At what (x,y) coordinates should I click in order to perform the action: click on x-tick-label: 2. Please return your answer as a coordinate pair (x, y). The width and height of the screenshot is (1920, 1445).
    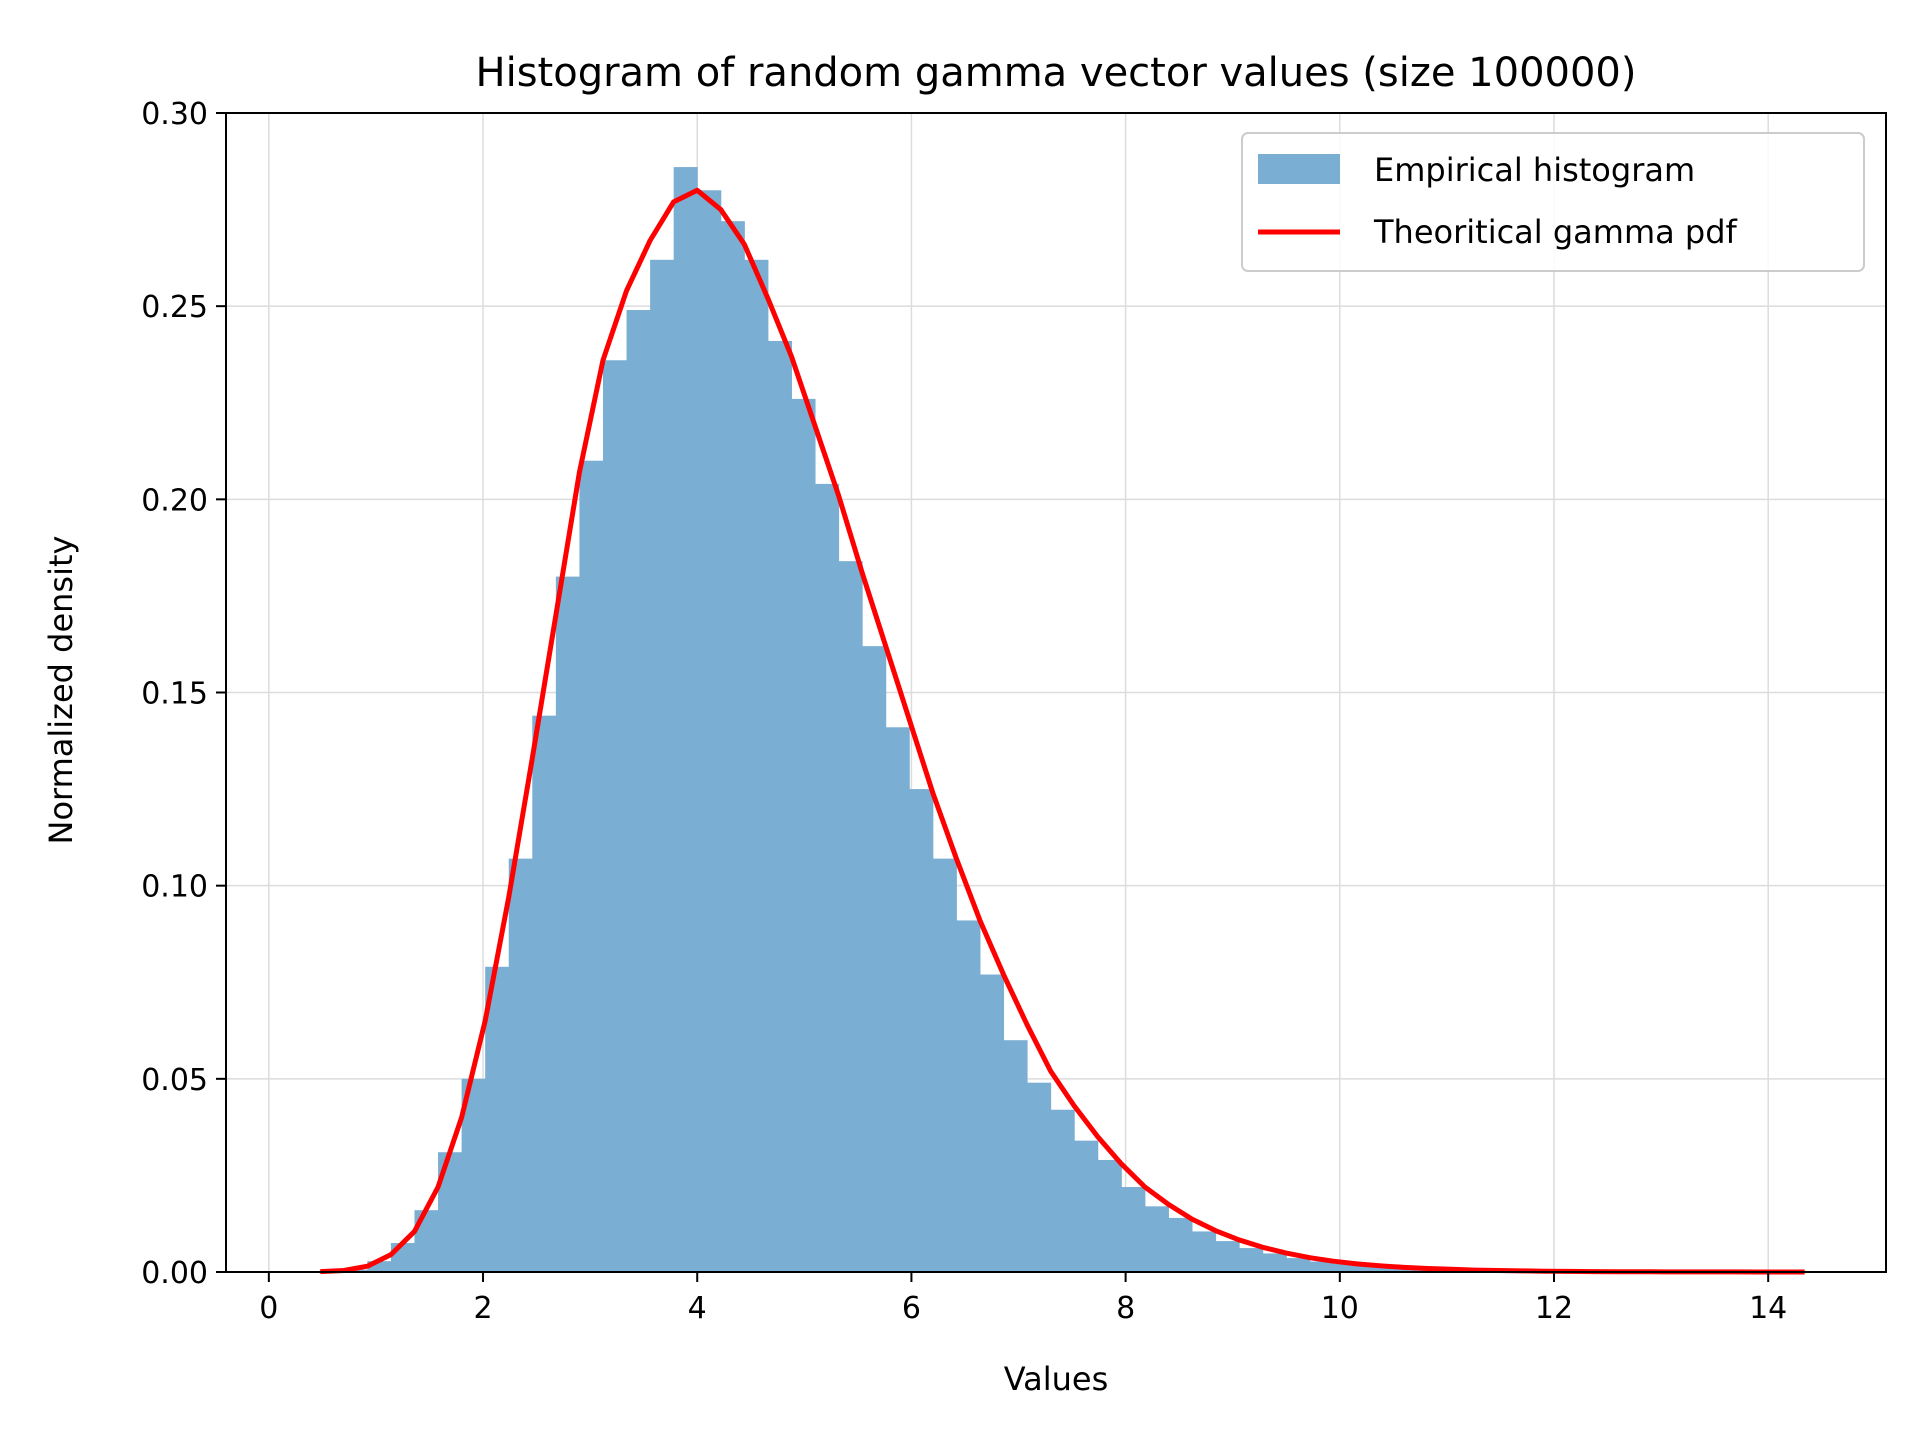
    Looking at the image, I should click on (482, 1308).